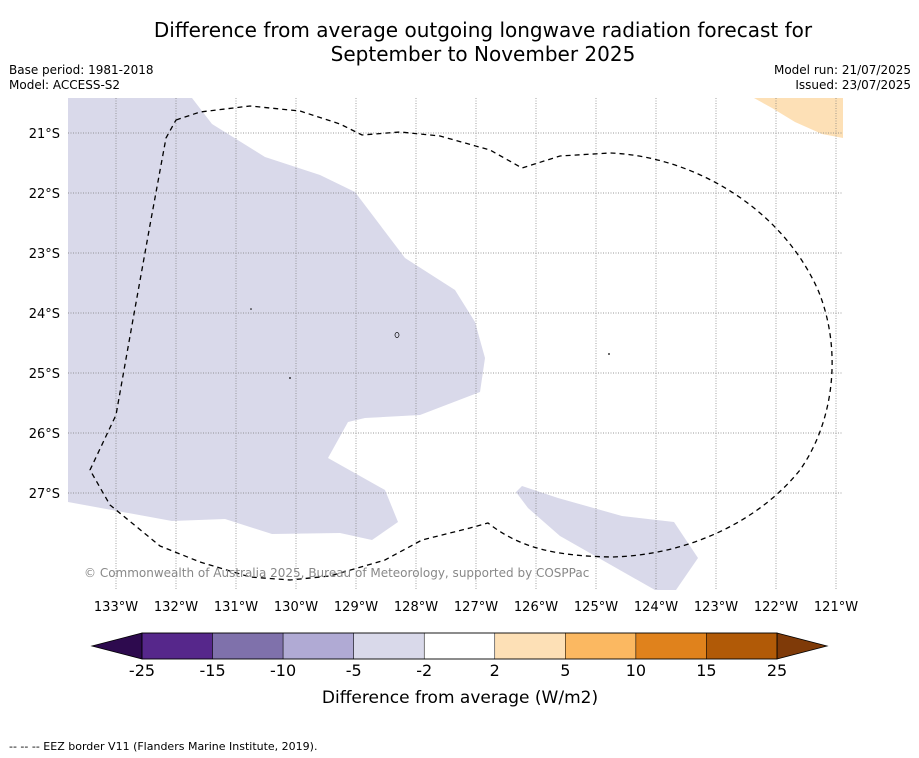 Image resolution: width=919 pixels, height=758 pixels. I want to click on lon-label: 122°W, so click(776, 607).